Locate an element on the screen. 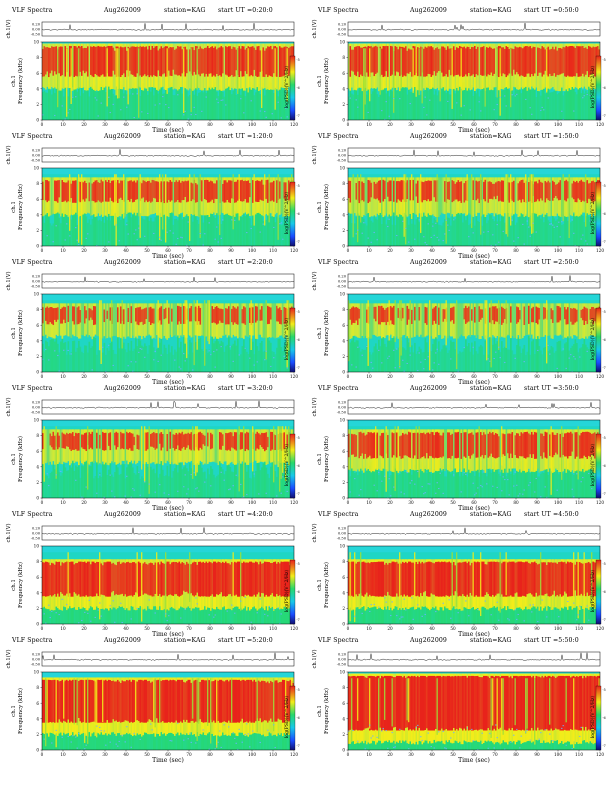  time-tick-label: 100 is located at coordinates (558, 754).